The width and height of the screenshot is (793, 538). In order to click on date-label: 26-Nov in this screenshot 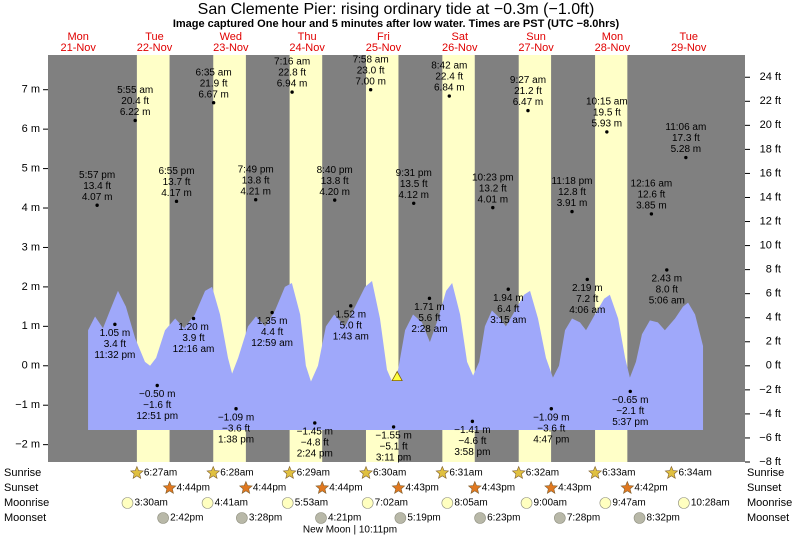, I will do `click(460, 48)`.